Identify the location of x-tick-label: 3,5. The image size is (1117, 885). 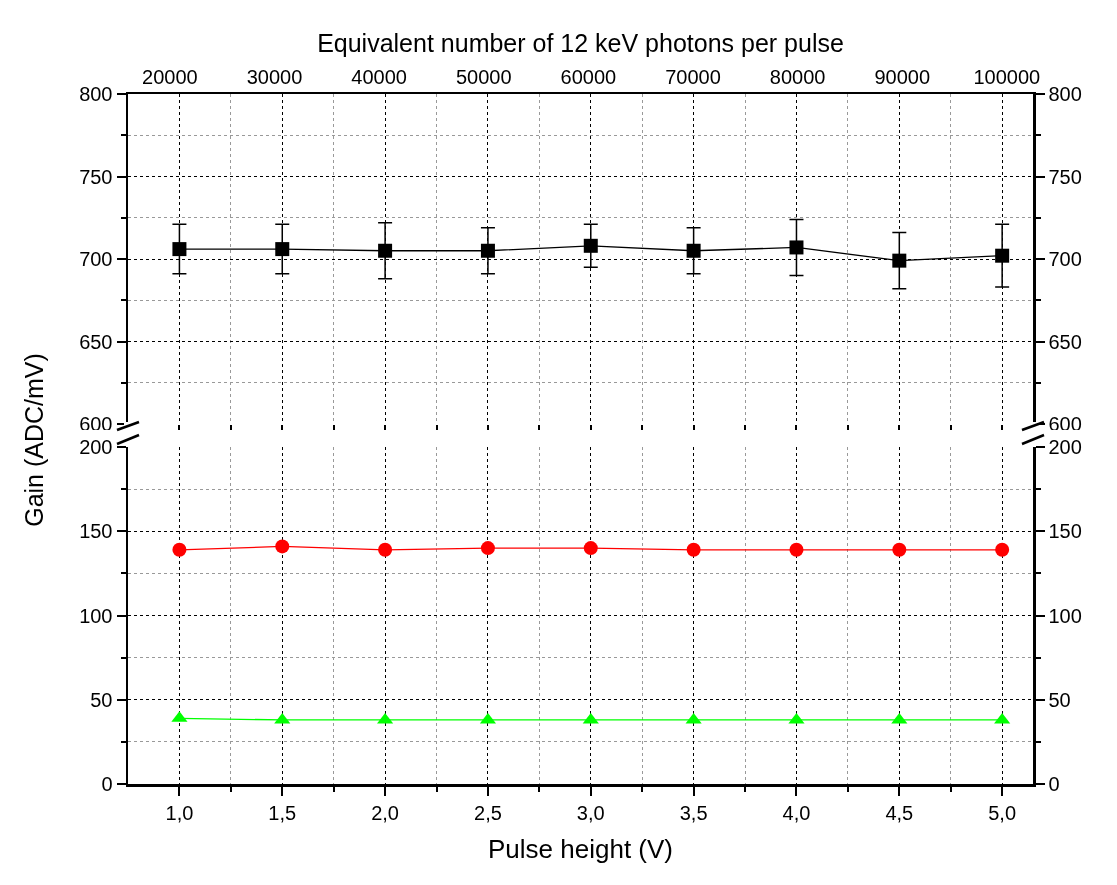
(693, 812).